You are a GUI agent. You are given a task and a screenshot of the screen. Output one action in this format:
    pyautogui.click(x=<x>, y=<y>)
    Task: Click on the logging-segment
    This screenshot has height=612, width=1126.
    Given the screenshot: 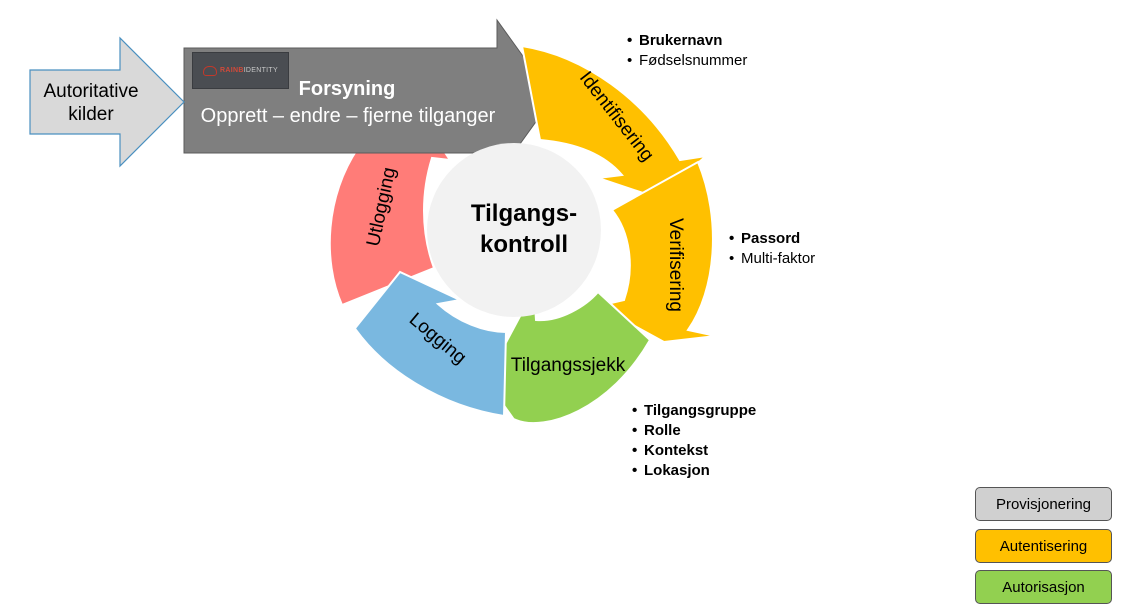 What is the action you would take?
    pyautogui.click(x=425, y=344)
    